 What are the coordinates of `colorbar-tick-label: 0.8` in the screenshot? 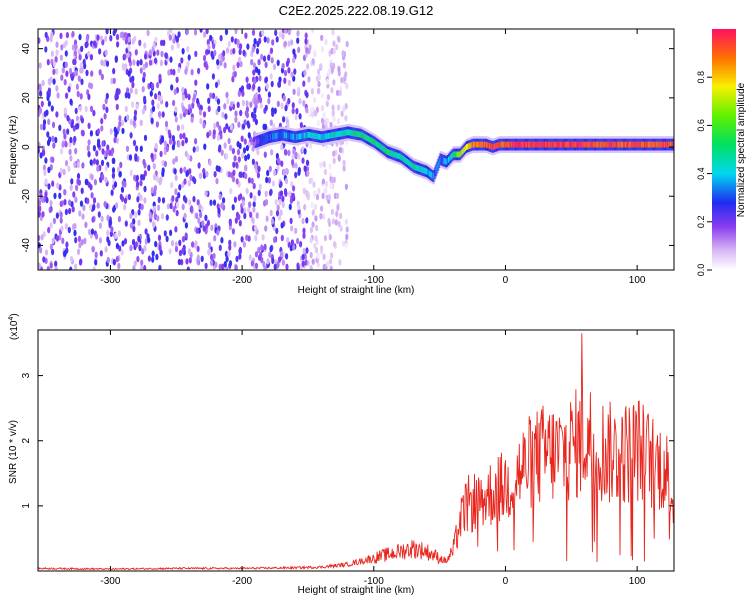 It's located at (701, 77).